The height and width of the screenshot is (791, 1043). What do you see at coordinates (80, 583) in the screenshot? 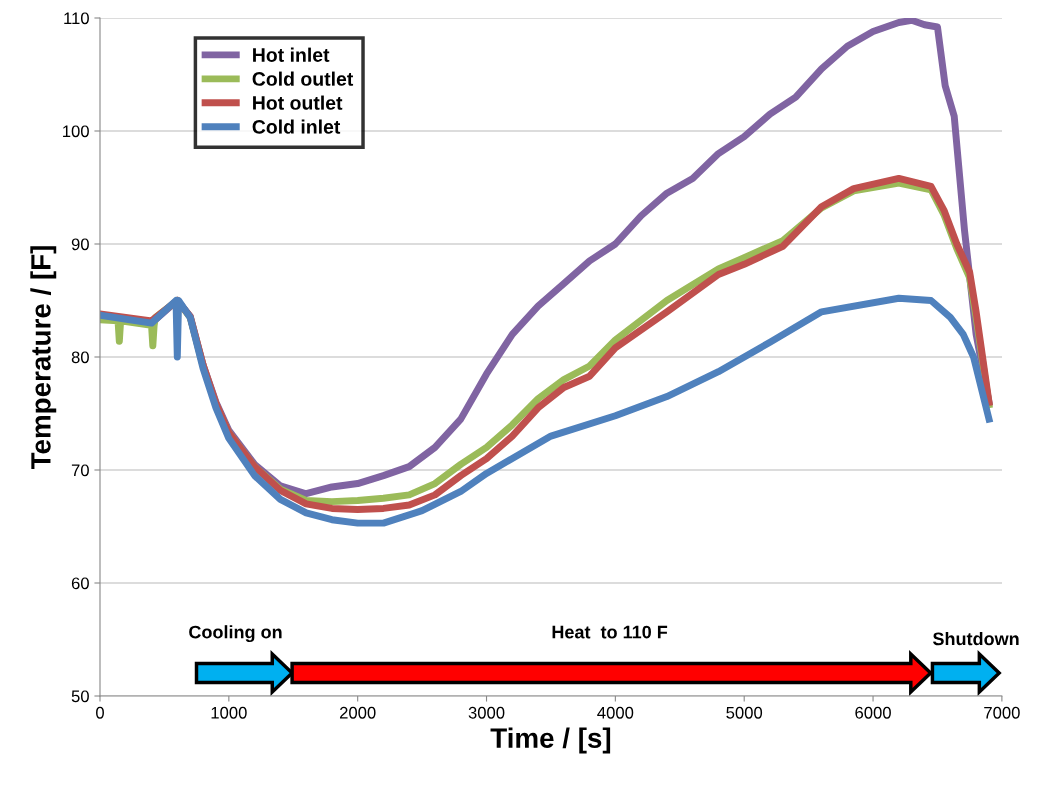
I see `y-tick-label: 60` at bounding box center [80, 583].